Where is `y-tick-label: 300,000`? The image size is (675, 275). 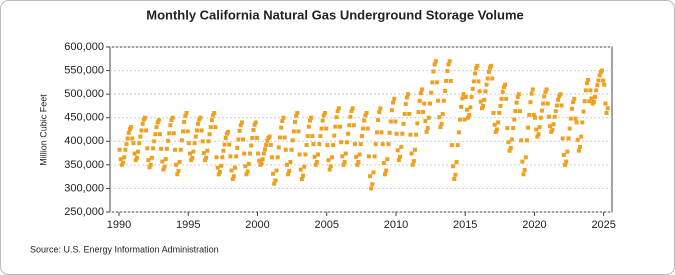
y-tick-label: 300,000 is located at coordinates (84, 188).